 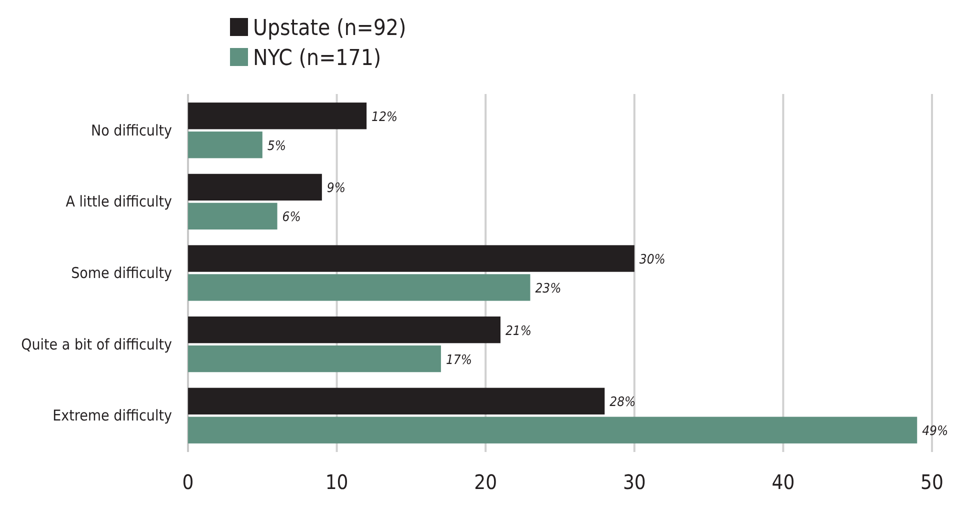 I want to click on y-tick-label: A little difficulty, so click(x=119, y=201).